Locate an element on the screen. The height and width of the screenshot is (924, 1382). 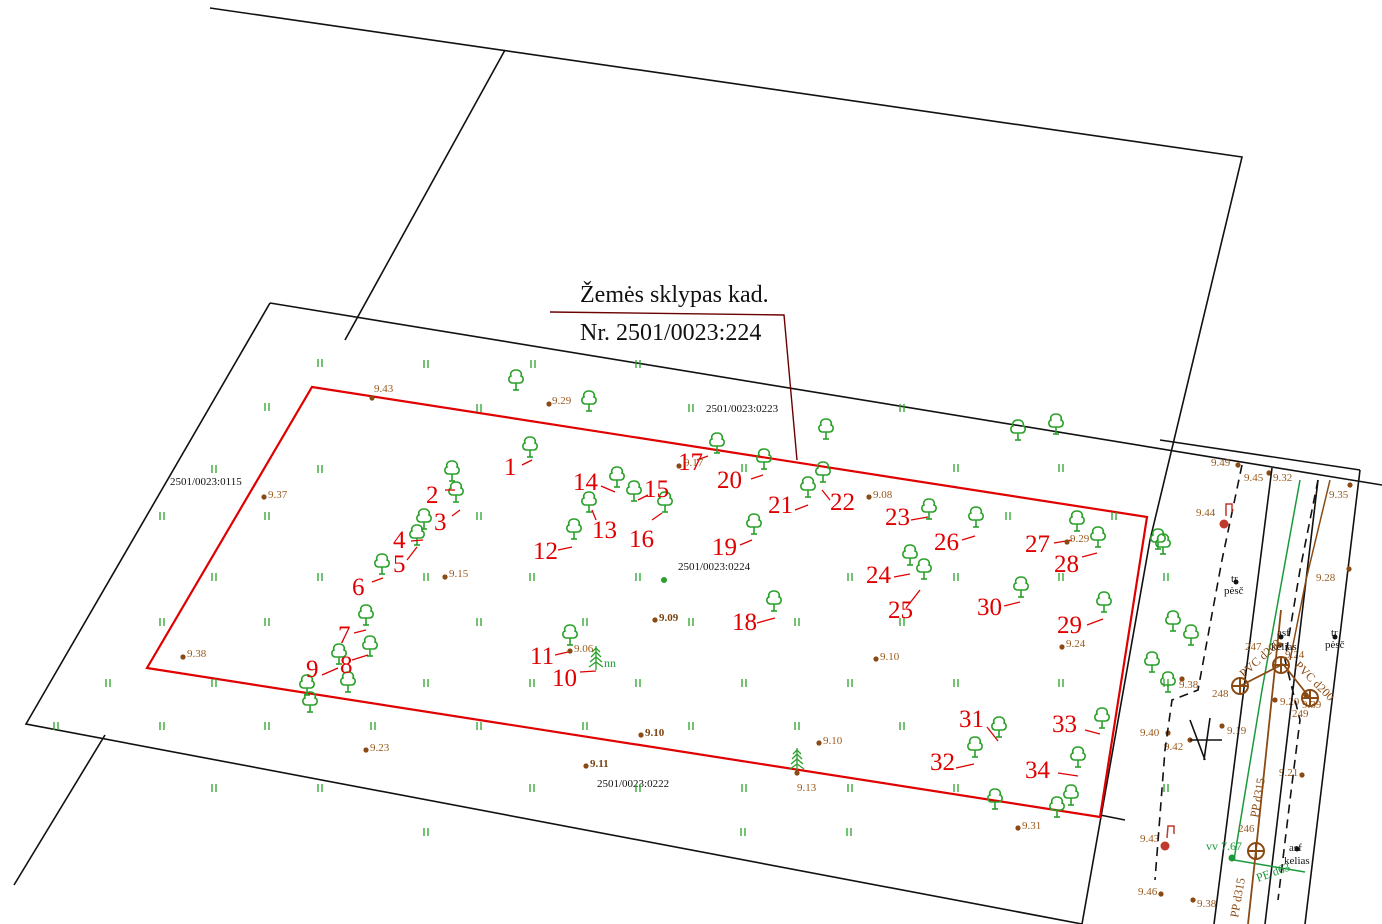
parcel-label: 2501/0023:0223 is located at coordinates (742, 409).